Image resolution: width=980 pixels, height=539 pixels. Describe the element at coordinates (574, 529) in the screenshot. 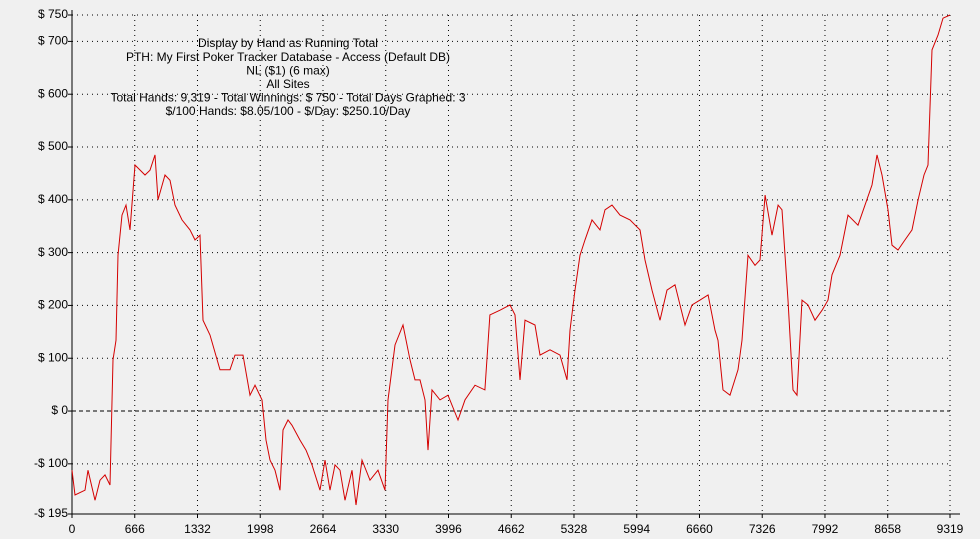

I see `x-tick-label: 5328` at that location.